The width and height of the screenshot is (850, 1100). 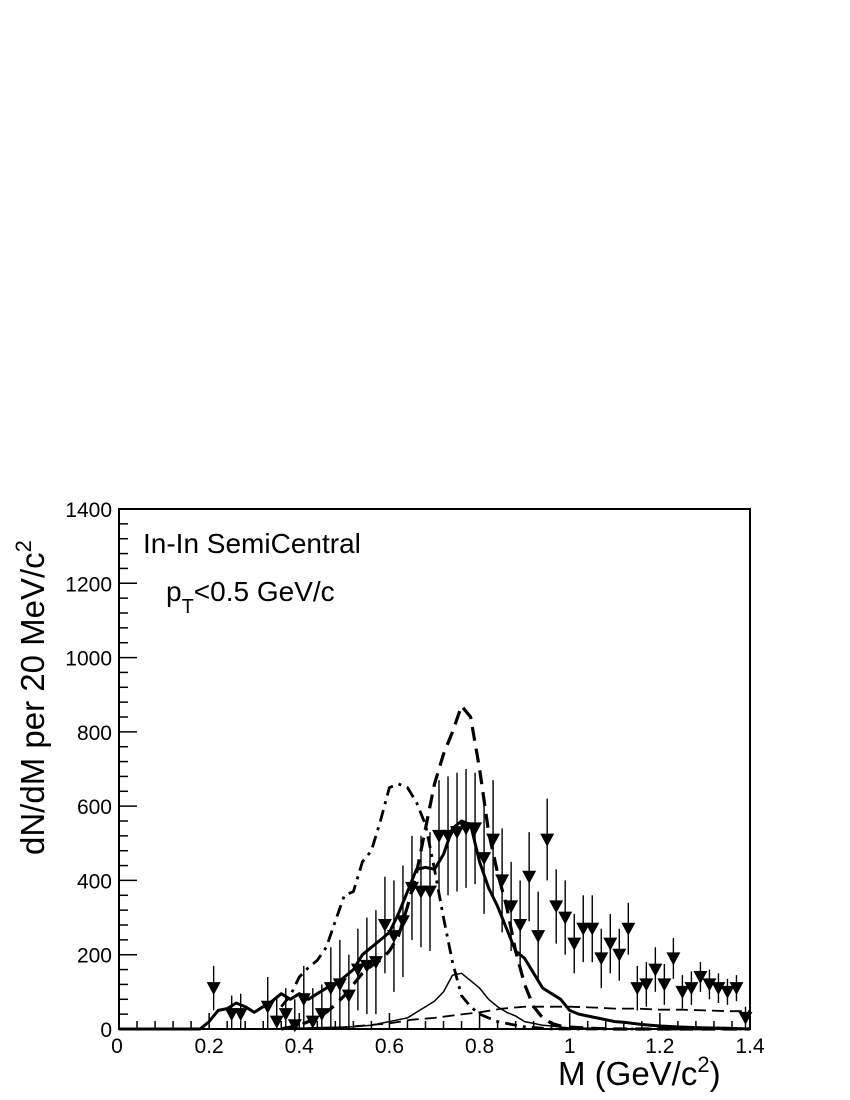 What do you see at coordinates (502, 1001) in the screenshot?
I see `curve-thin-solid` at bounding box center [502, 1001].